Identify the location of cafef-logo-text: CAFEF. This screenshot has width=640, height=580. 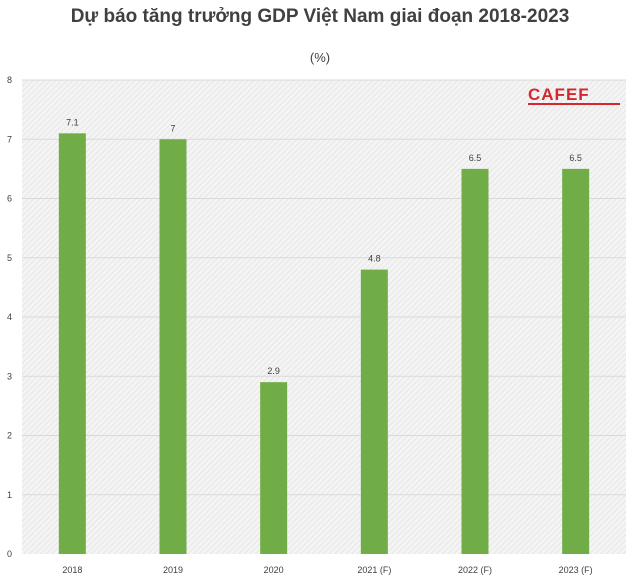
(559, 94).